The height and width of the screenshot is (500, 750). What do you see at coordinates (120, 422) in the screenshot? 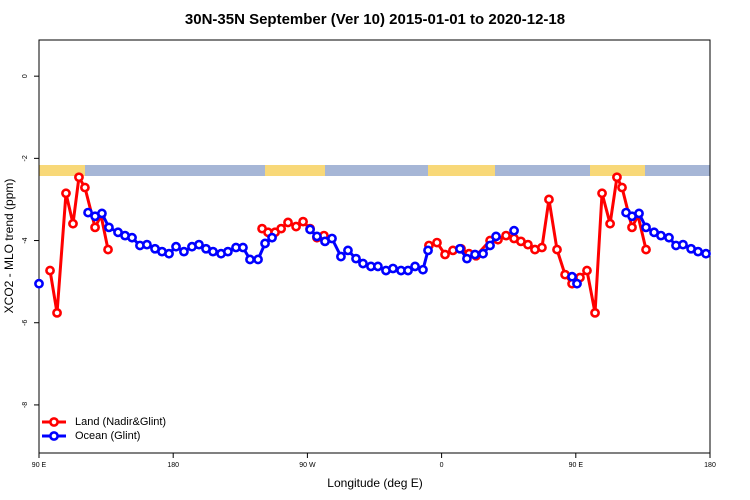
I see `legend-label: Land (Nadir&Glint)` at bounding box center [120, 422].